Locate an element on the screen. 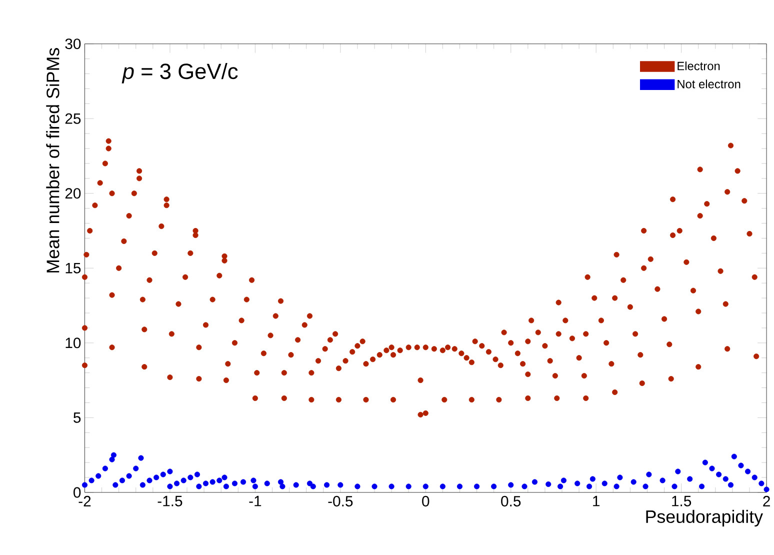 This screenshot has height=555, width=774. x-tick-label: 1 is located at coordinates (596, 501).